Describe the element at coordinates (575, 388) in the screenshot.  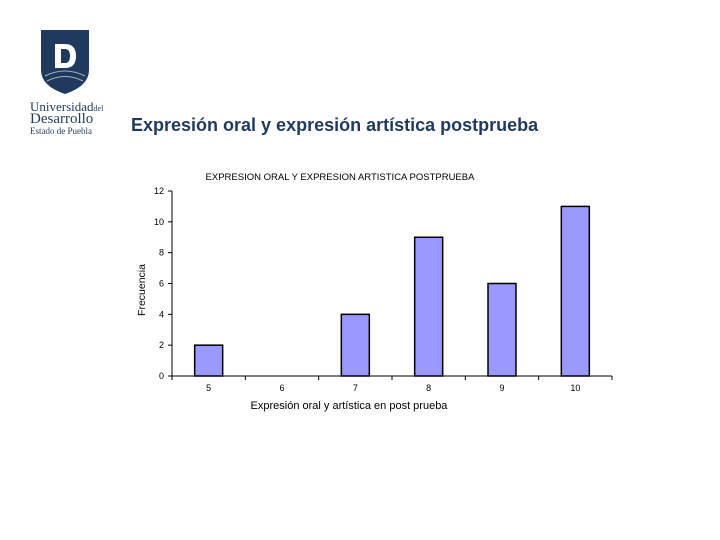
I see `x-tick-label: 10` at that location.